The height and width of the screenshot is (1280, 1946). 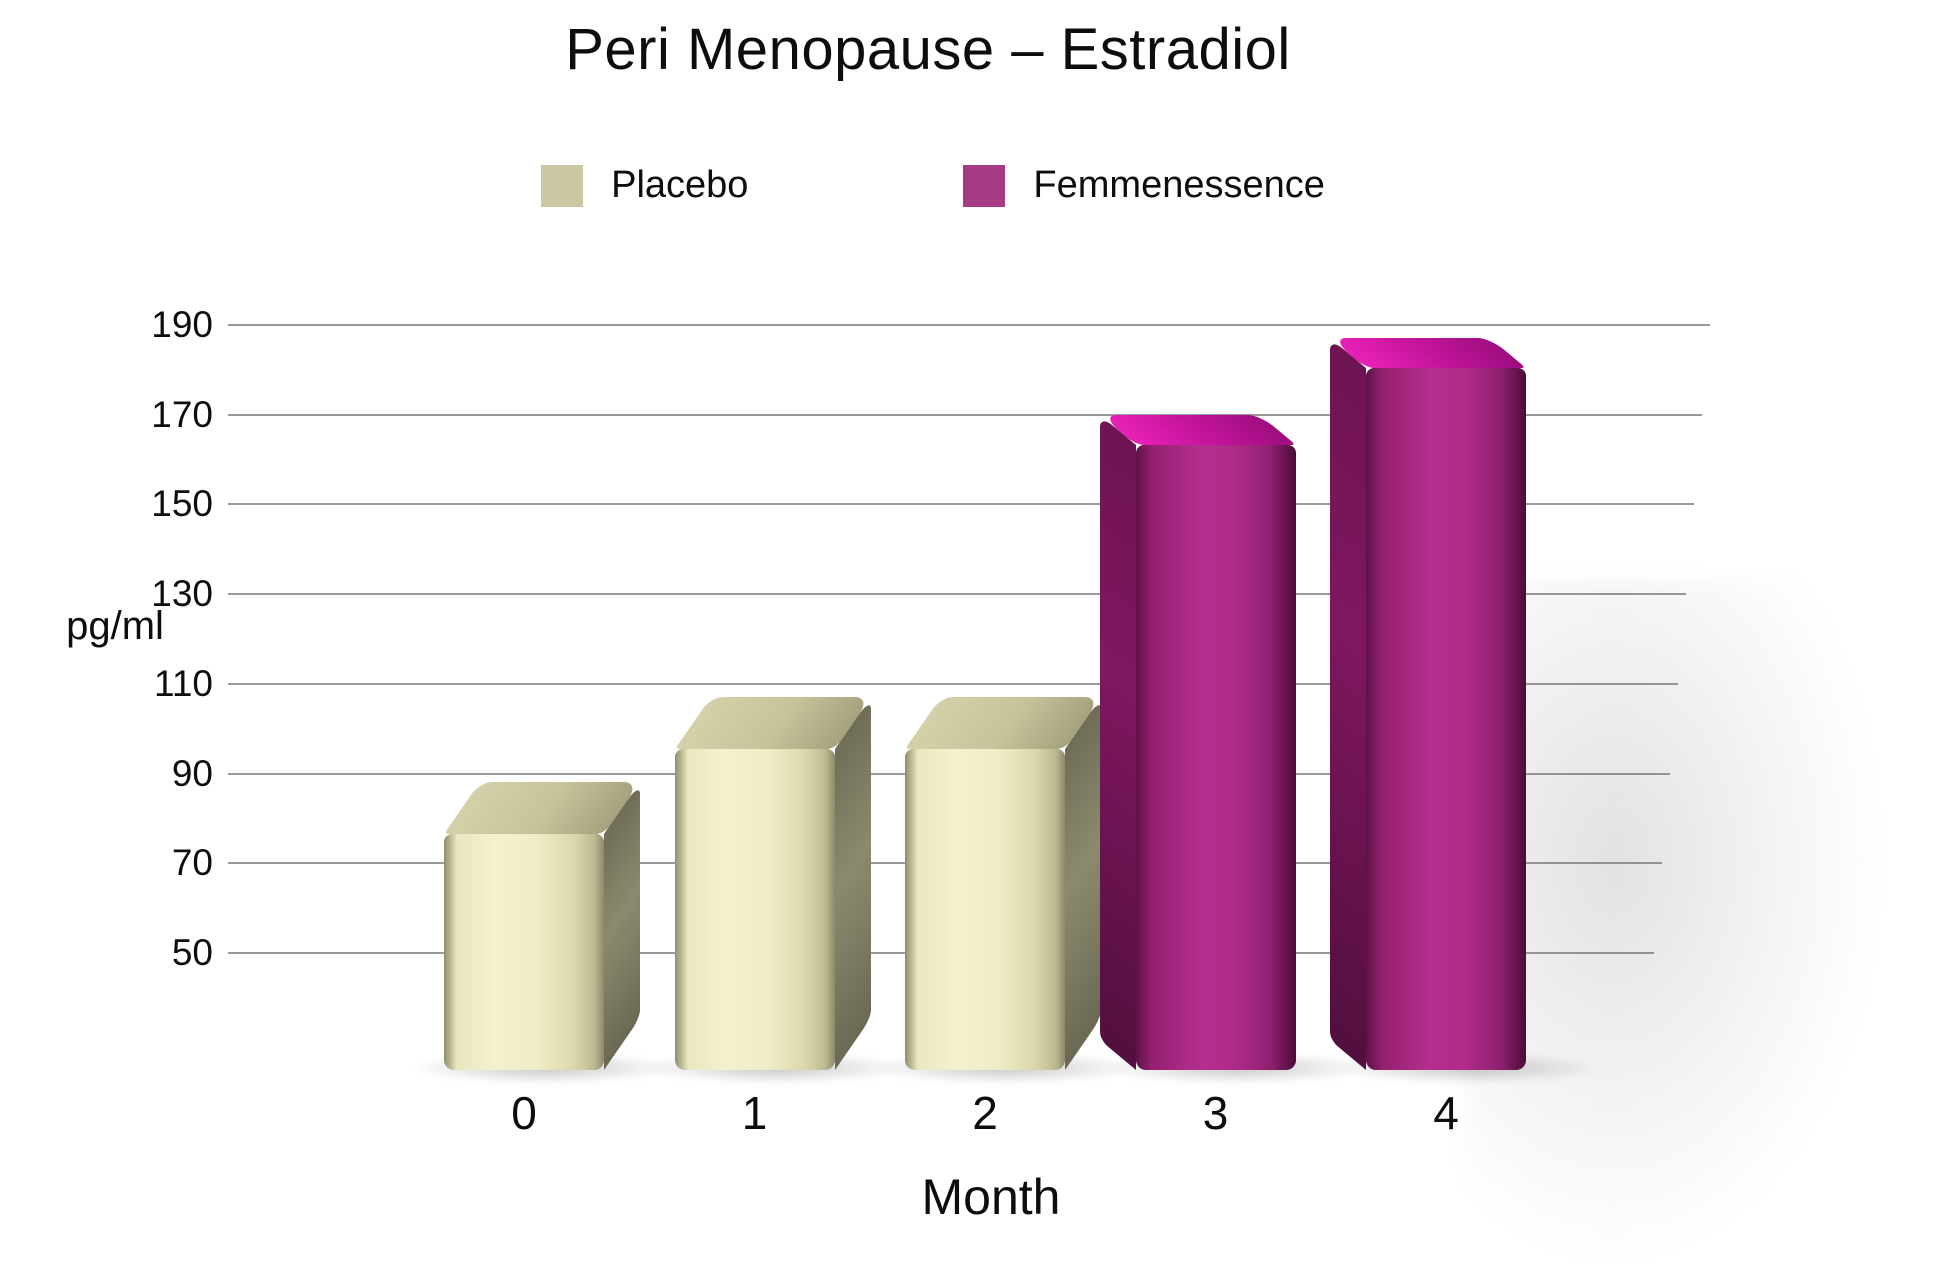 I want to click on legend: Placebo Femmenessence, so click(x=953, y=185).